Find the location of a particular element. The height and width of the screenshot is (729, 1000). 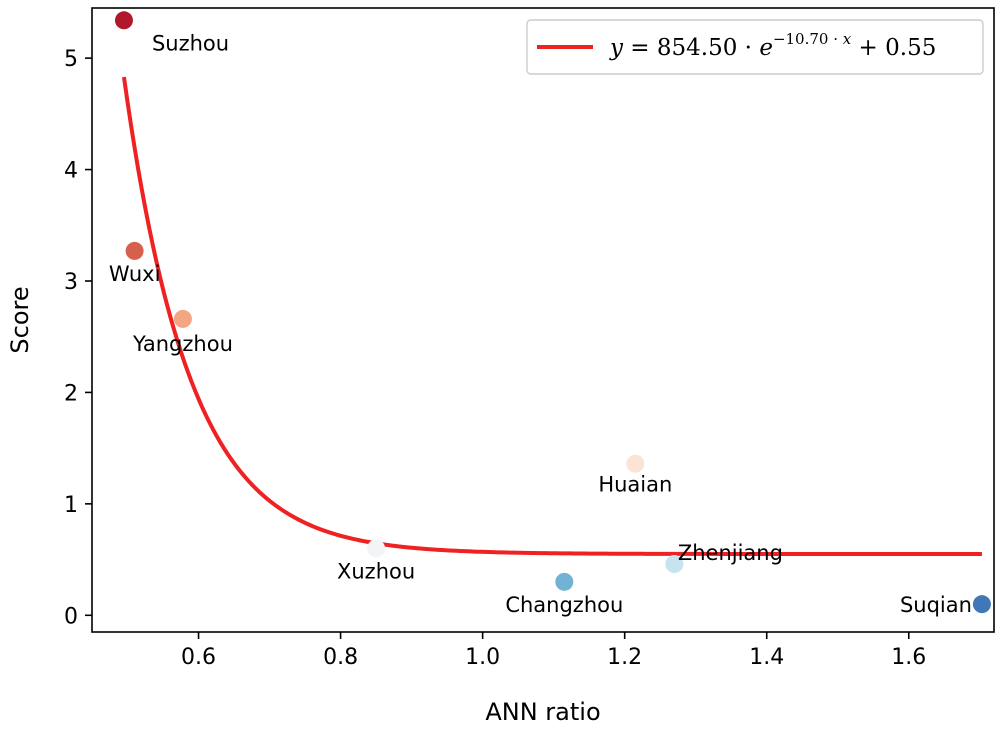

legend-box is located at coordinates (755, 47).